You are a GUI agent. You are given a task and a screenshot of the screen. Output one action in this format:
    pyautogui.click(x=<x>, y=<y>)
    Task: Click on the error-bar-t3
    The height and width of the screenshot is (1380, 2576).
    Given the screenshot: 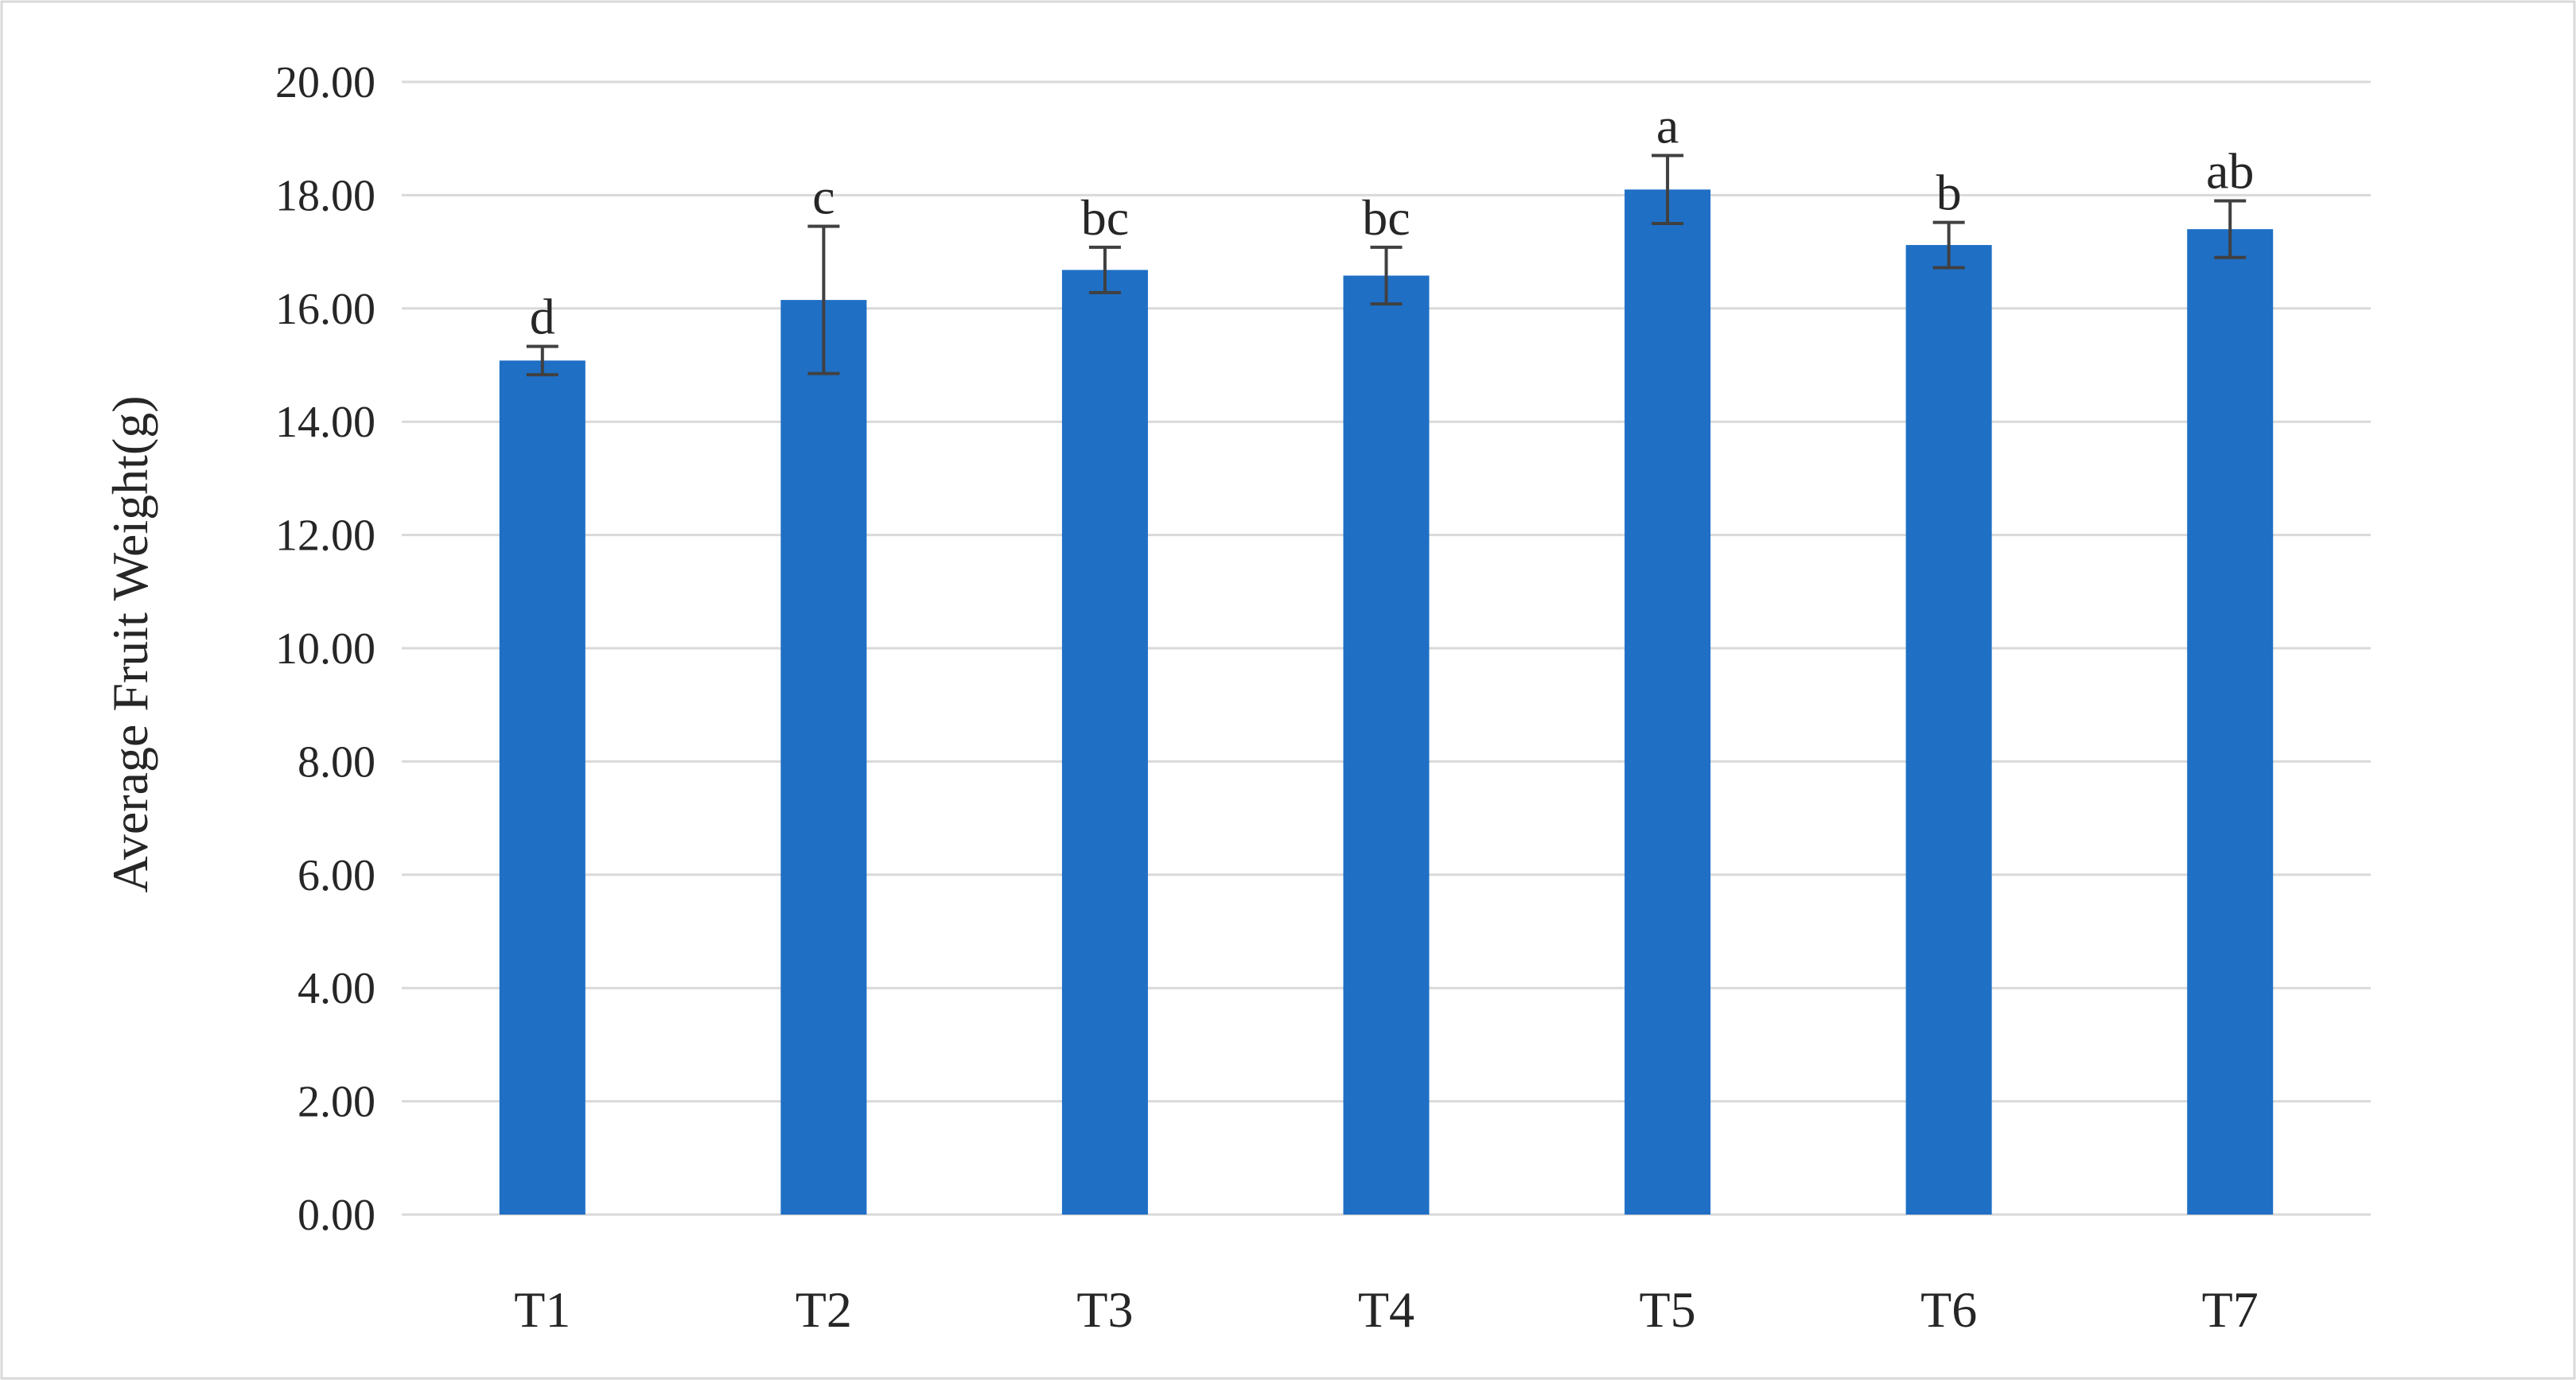 What is the action you would take?
    pyautogui.click(x=1105, y=269)
    